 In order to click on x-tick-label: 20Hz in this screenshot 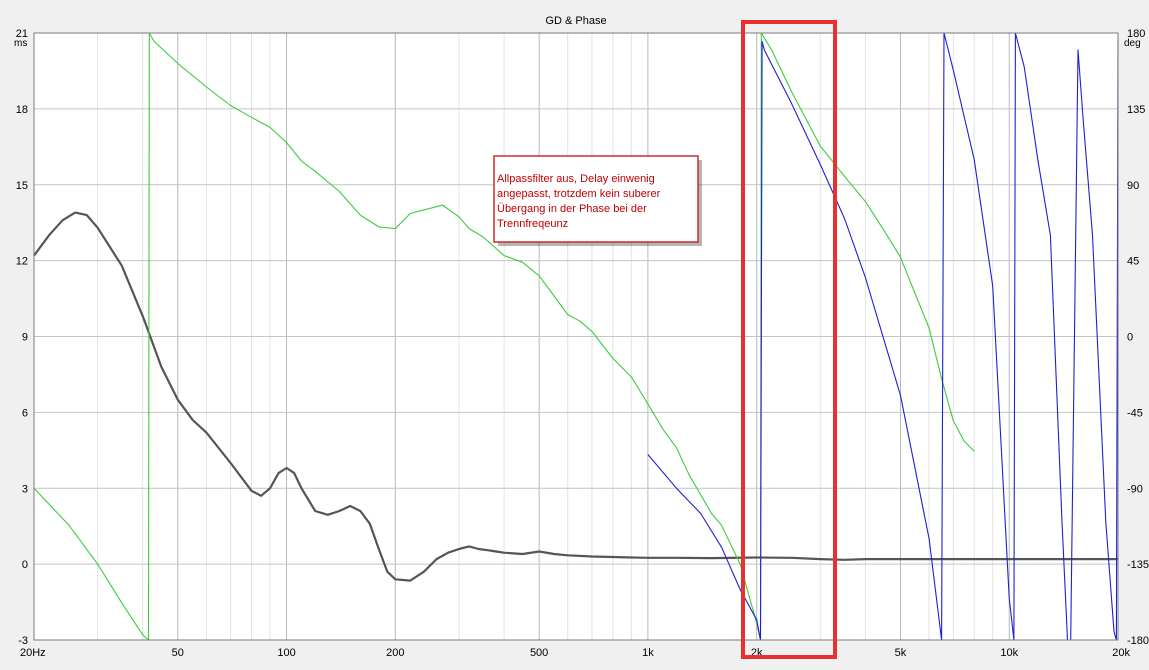, I will do `click(33, 653)`.